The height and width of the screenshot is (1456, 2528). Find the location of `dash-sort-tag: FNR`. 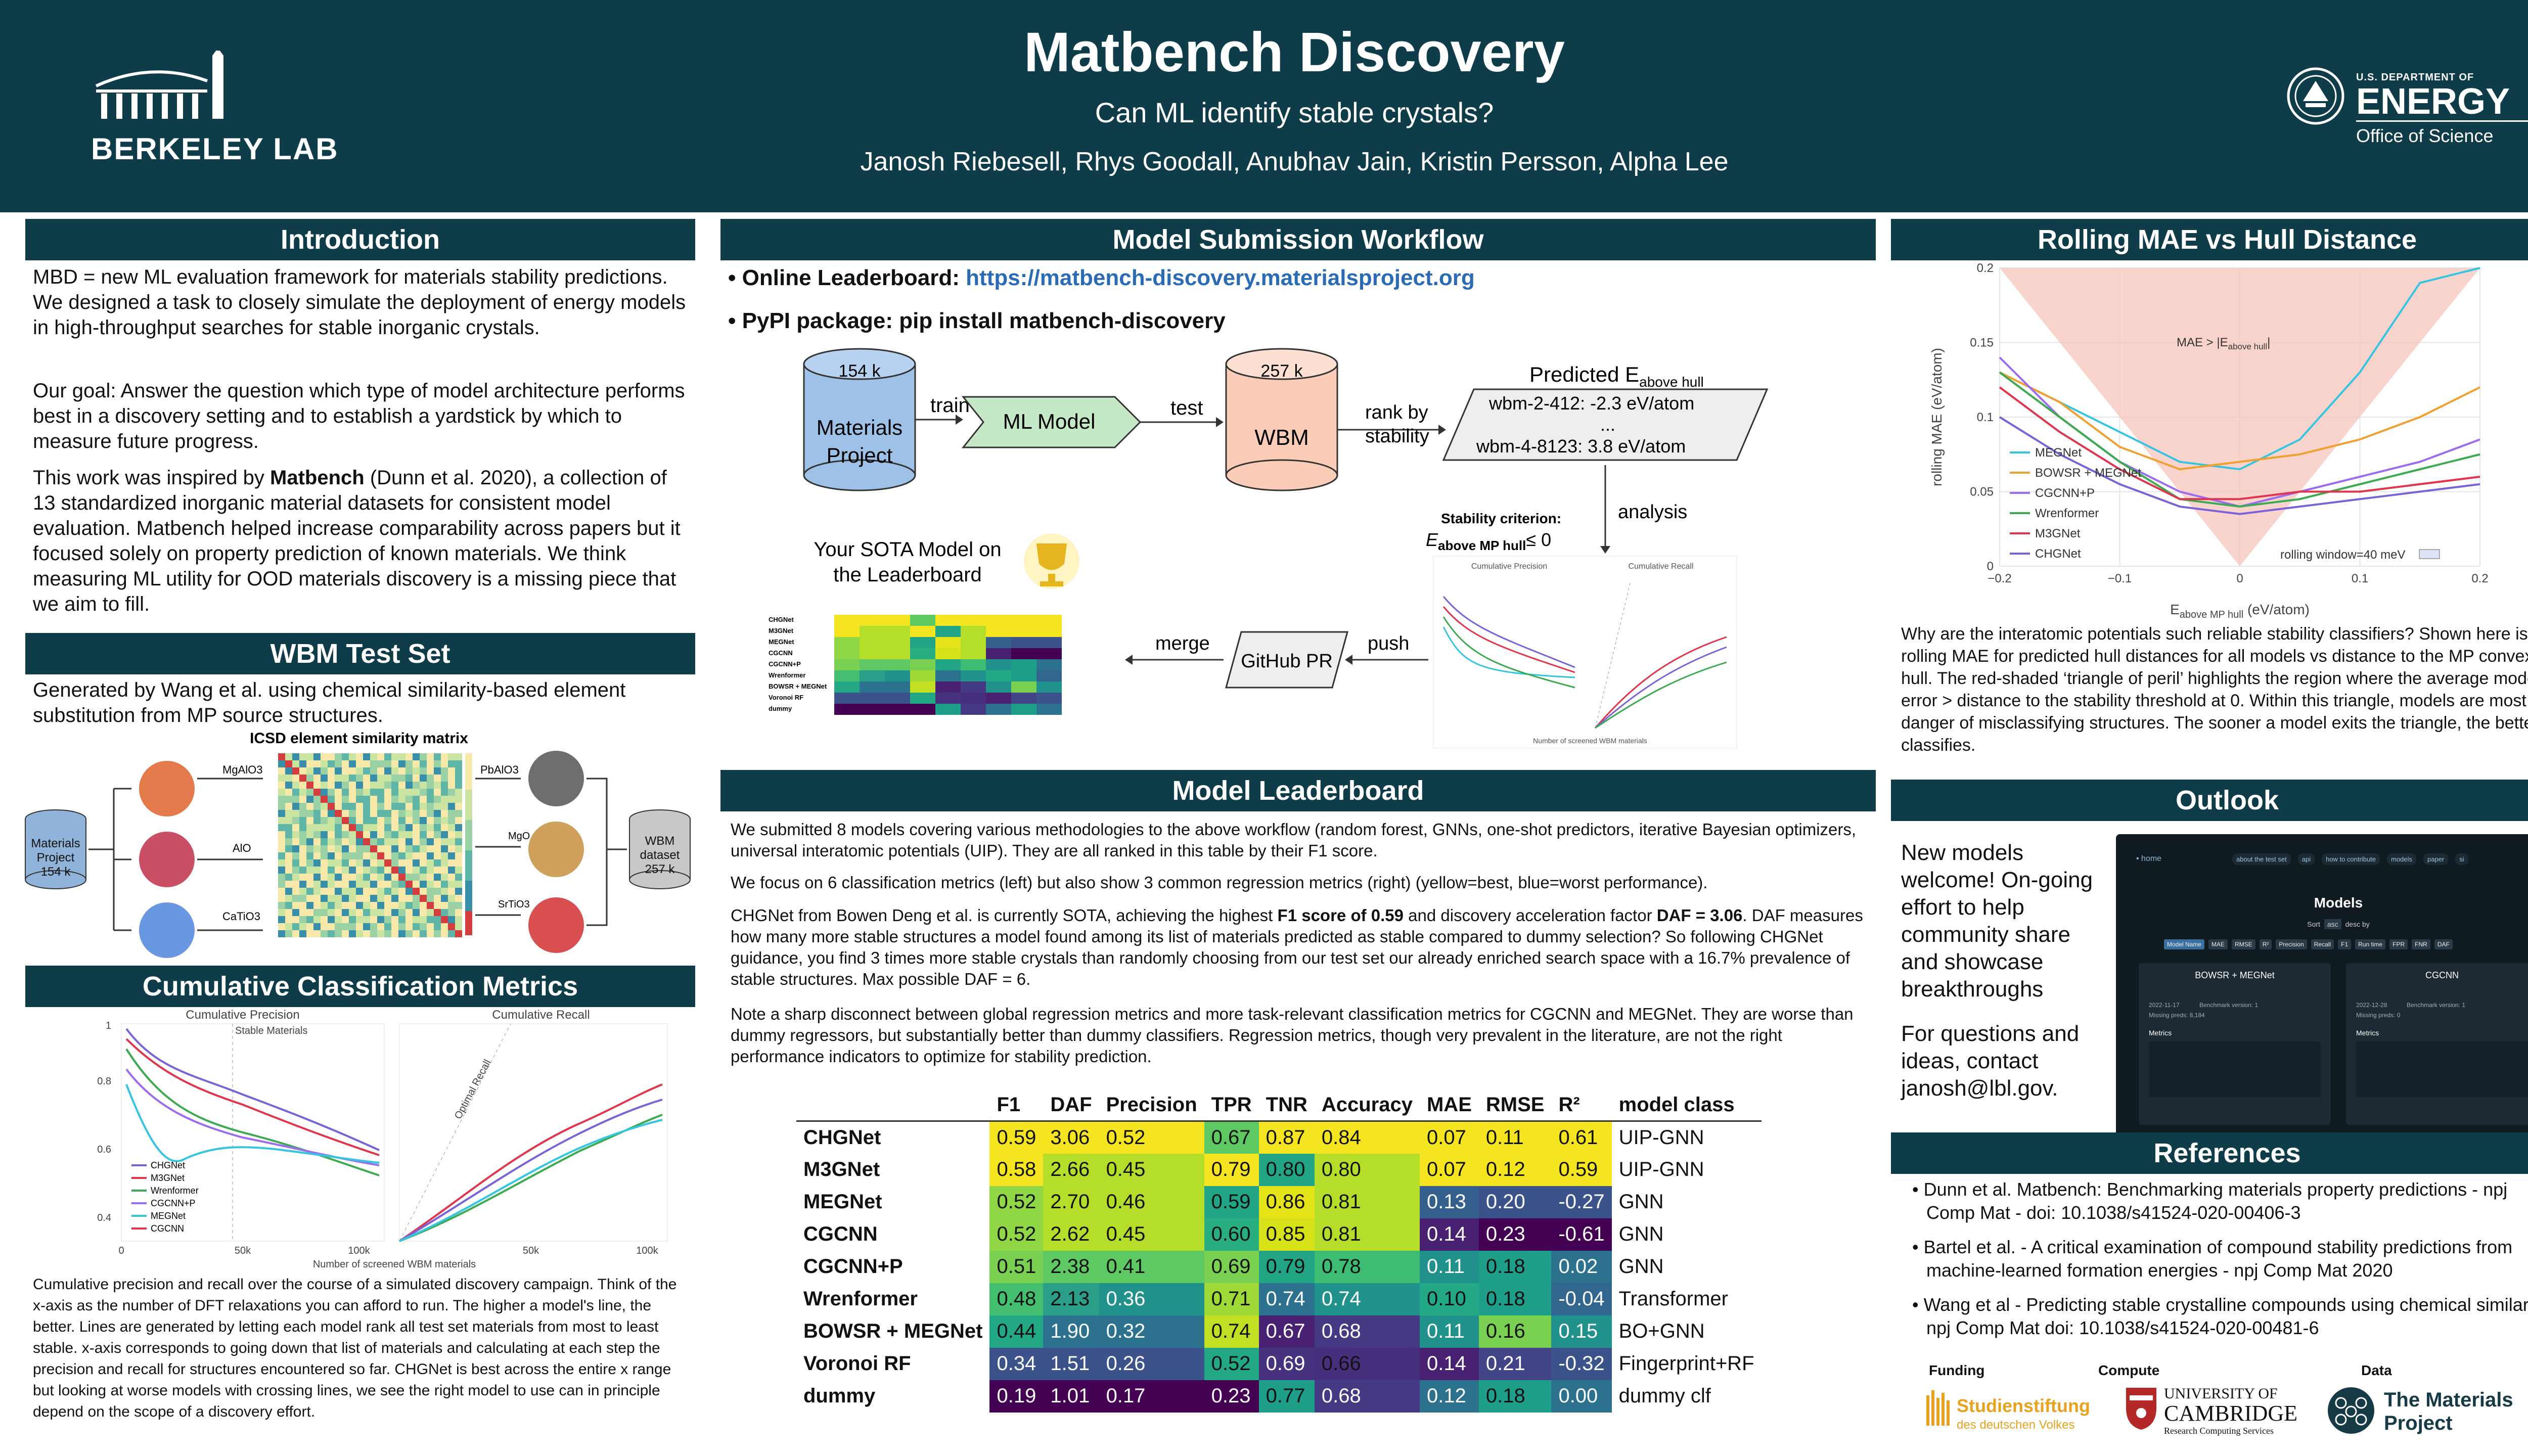

dash-sort-tag: FNR is located at coordinates (2421, 944).